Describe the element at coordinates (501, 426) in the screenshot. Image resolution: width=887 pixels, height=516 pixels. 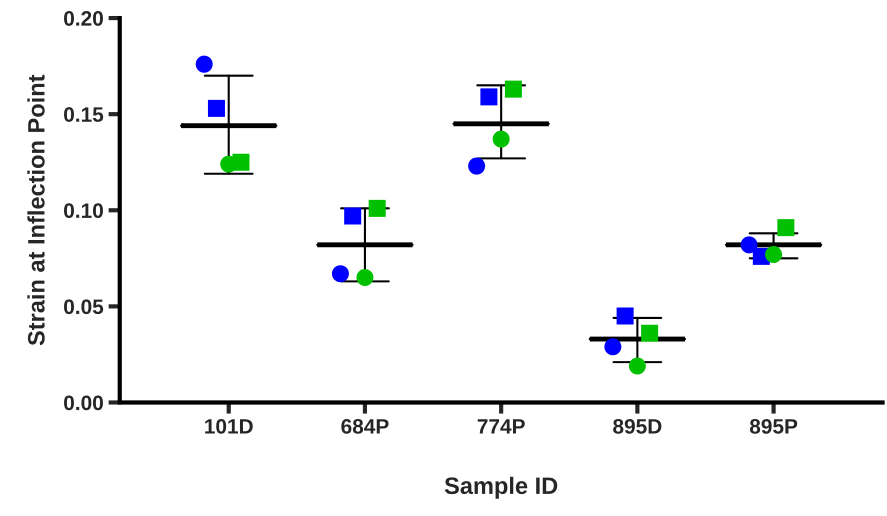
I see `x-tick-label: 774P` at that location.